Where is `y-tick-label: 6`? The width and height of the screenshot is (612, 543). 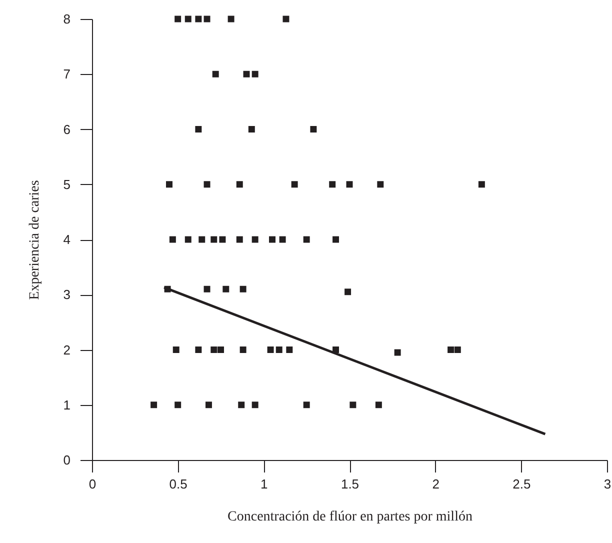
y-tick-label: 6 is located at coordinates (66, 129).